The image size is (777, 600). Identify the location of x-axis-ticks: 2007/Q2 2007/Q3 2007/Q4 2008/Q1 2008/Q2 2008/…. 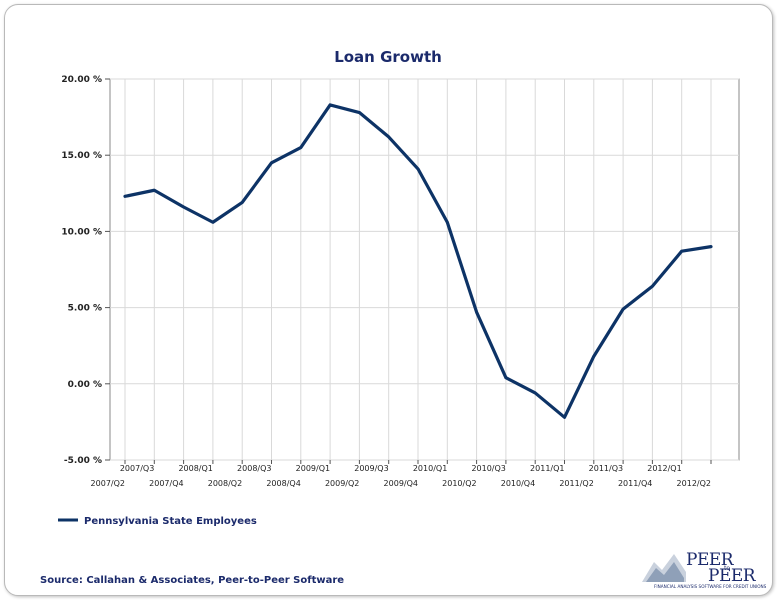
(401, 474).